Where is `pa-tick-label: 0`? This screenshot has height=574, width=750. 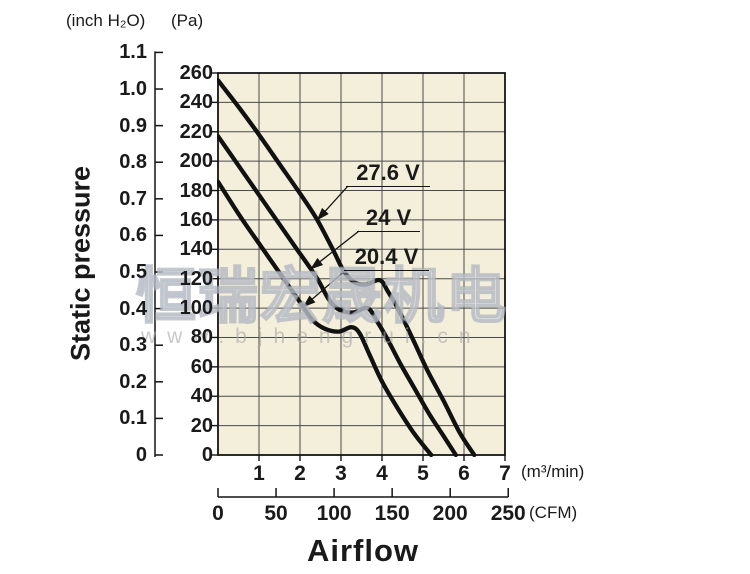 pa-tick-label: 0 is located at coordinates (207, 455).